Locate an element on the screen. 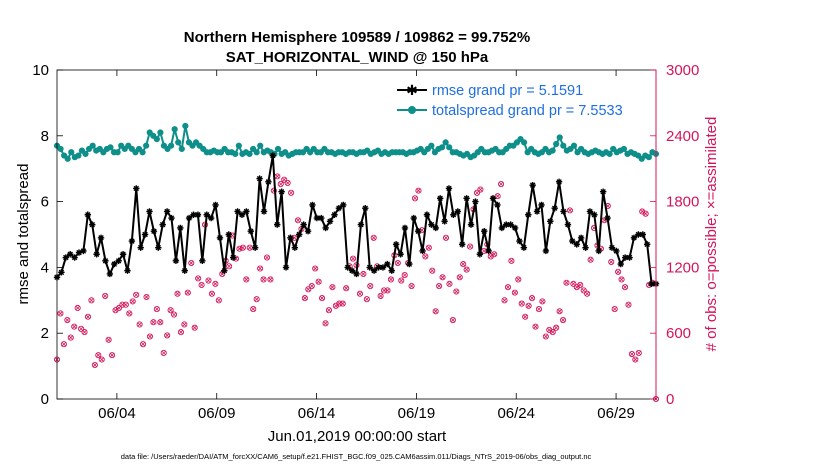  totalspread-series is located at coordinates (356, 142).